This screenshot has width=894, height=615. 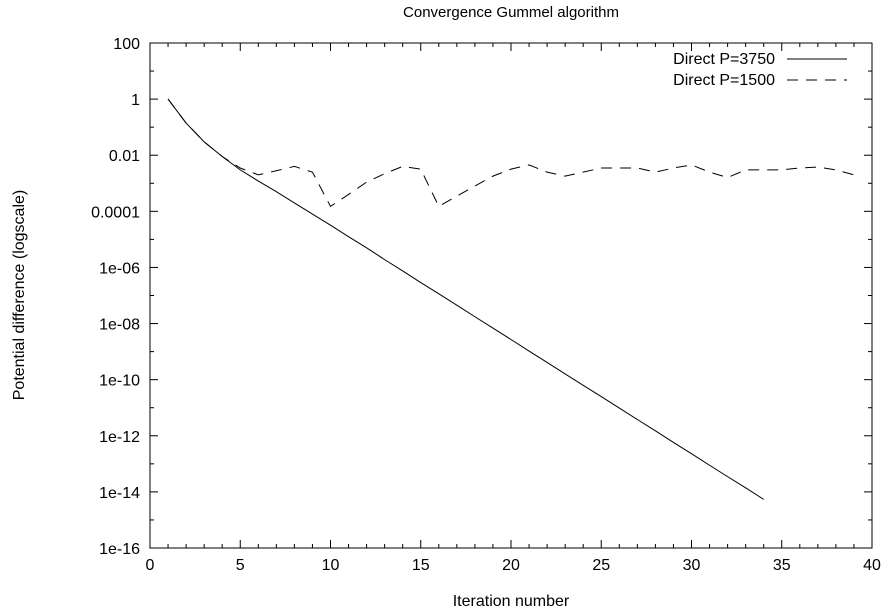 What do you see at coordinates (119, 493) in the screenshot?
I see `y-tick-label: 1e-14` at bounding box center [119, 493].